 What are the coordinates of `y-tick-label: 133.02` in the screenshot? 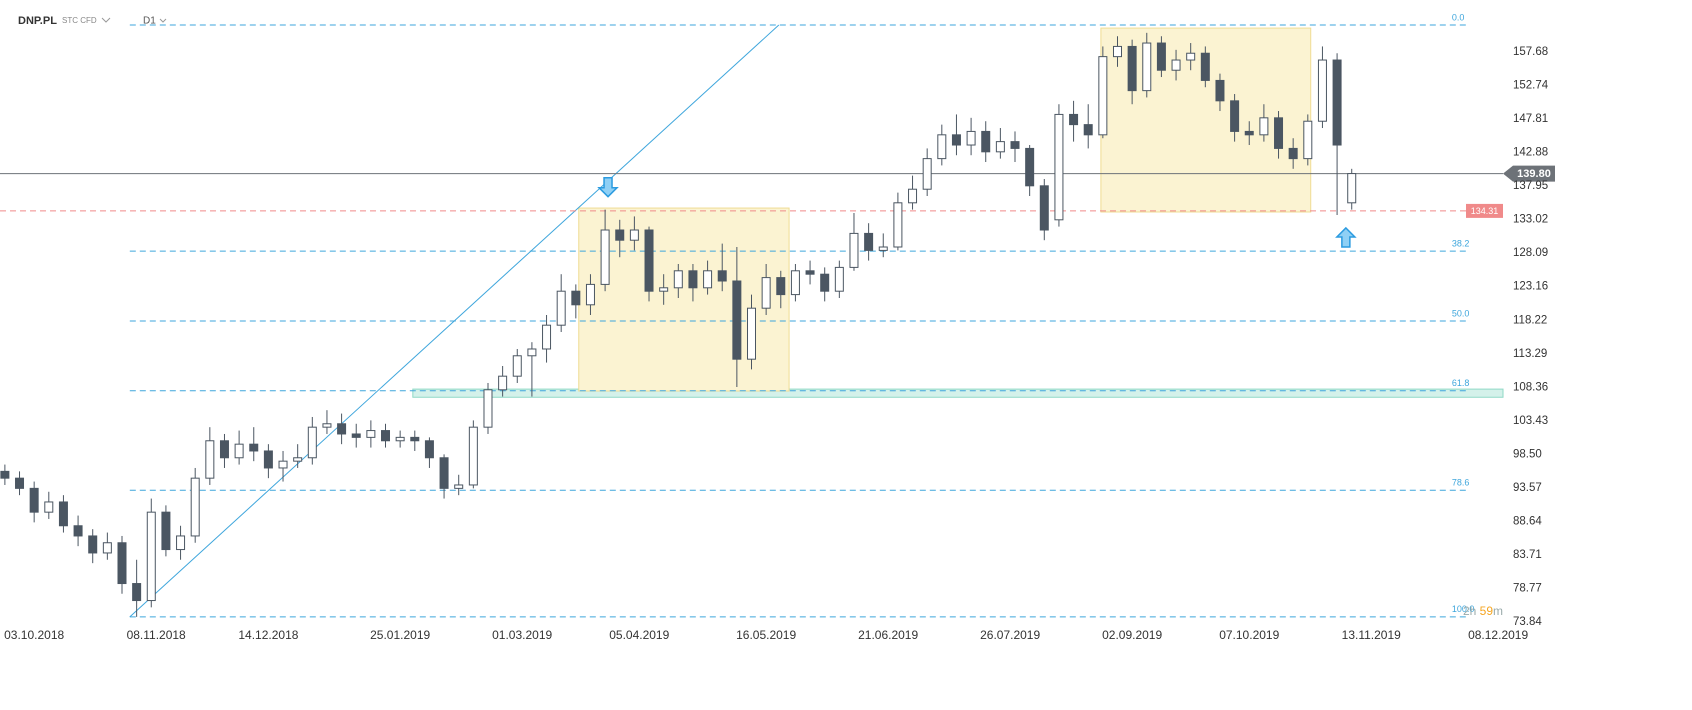 It's located at (1530, 220).